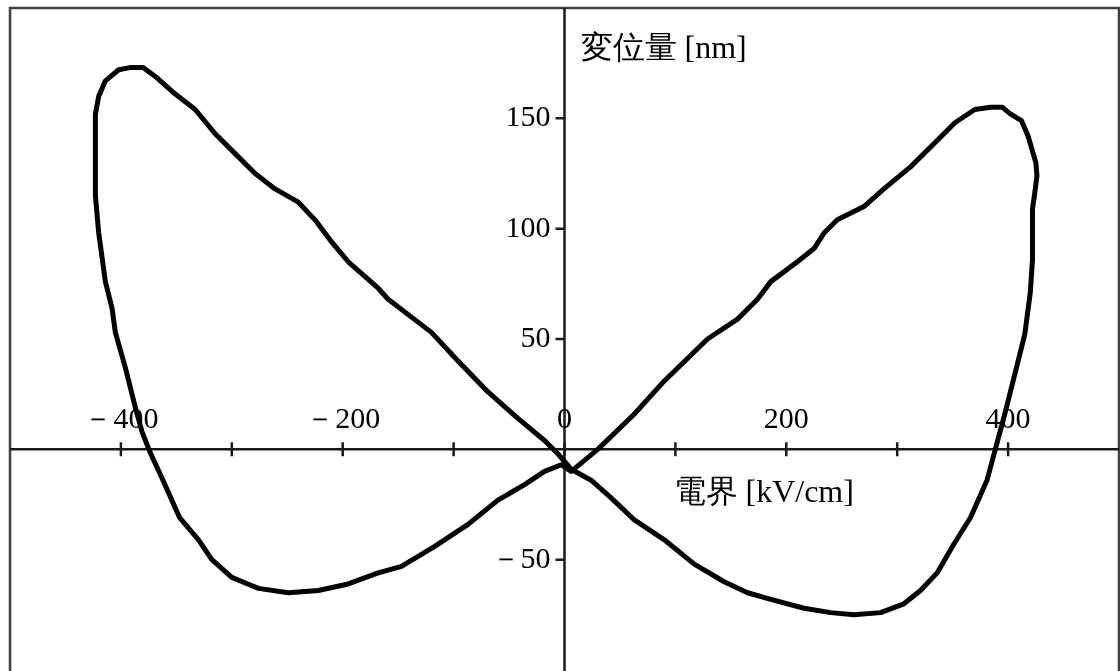  Describe the element at coordinates (535, 336) in the screenshot. I see `y-tick-label: 50` at that location.